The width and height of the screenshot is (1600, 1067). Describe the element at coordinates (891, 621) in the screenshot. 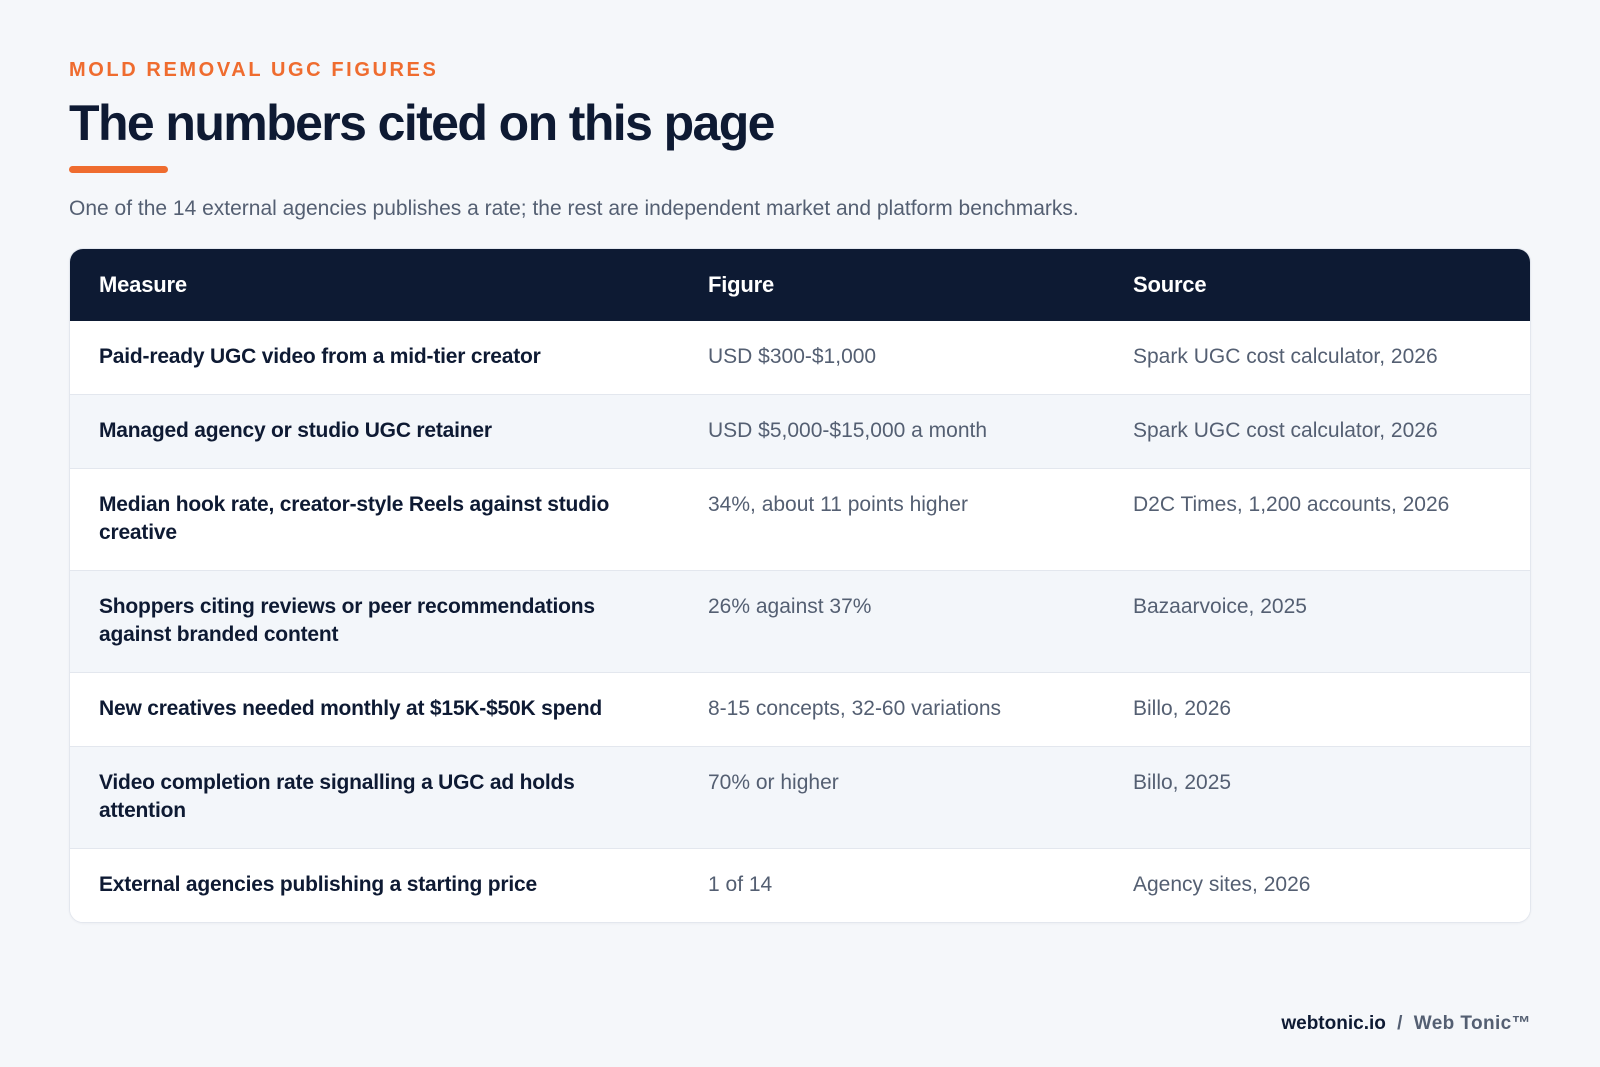

I see `cell-figure: 26% against 37%` at that location.